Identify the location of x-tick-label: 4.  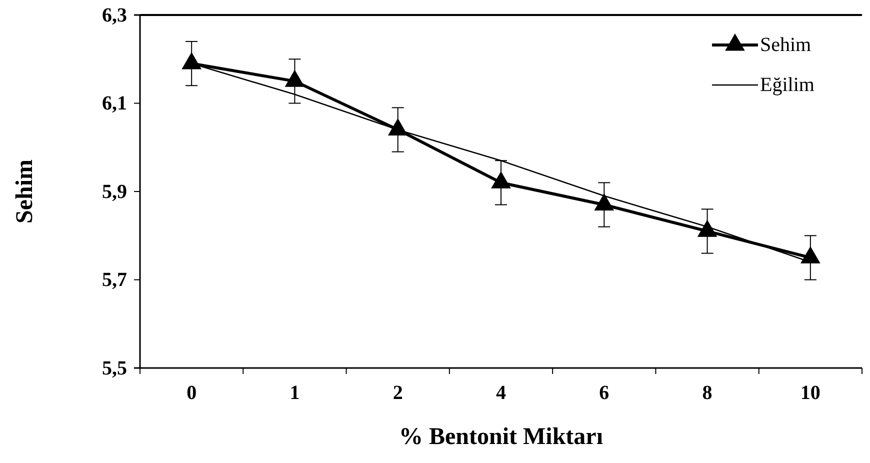
(501, 393).